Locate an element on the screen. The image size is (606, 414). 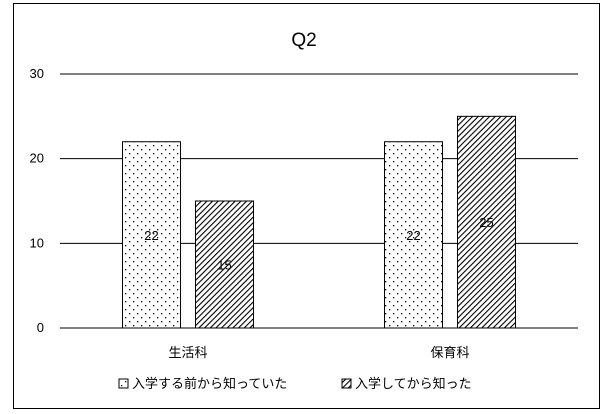
y-tick-label: 30 is located at coordinates (37, 73).